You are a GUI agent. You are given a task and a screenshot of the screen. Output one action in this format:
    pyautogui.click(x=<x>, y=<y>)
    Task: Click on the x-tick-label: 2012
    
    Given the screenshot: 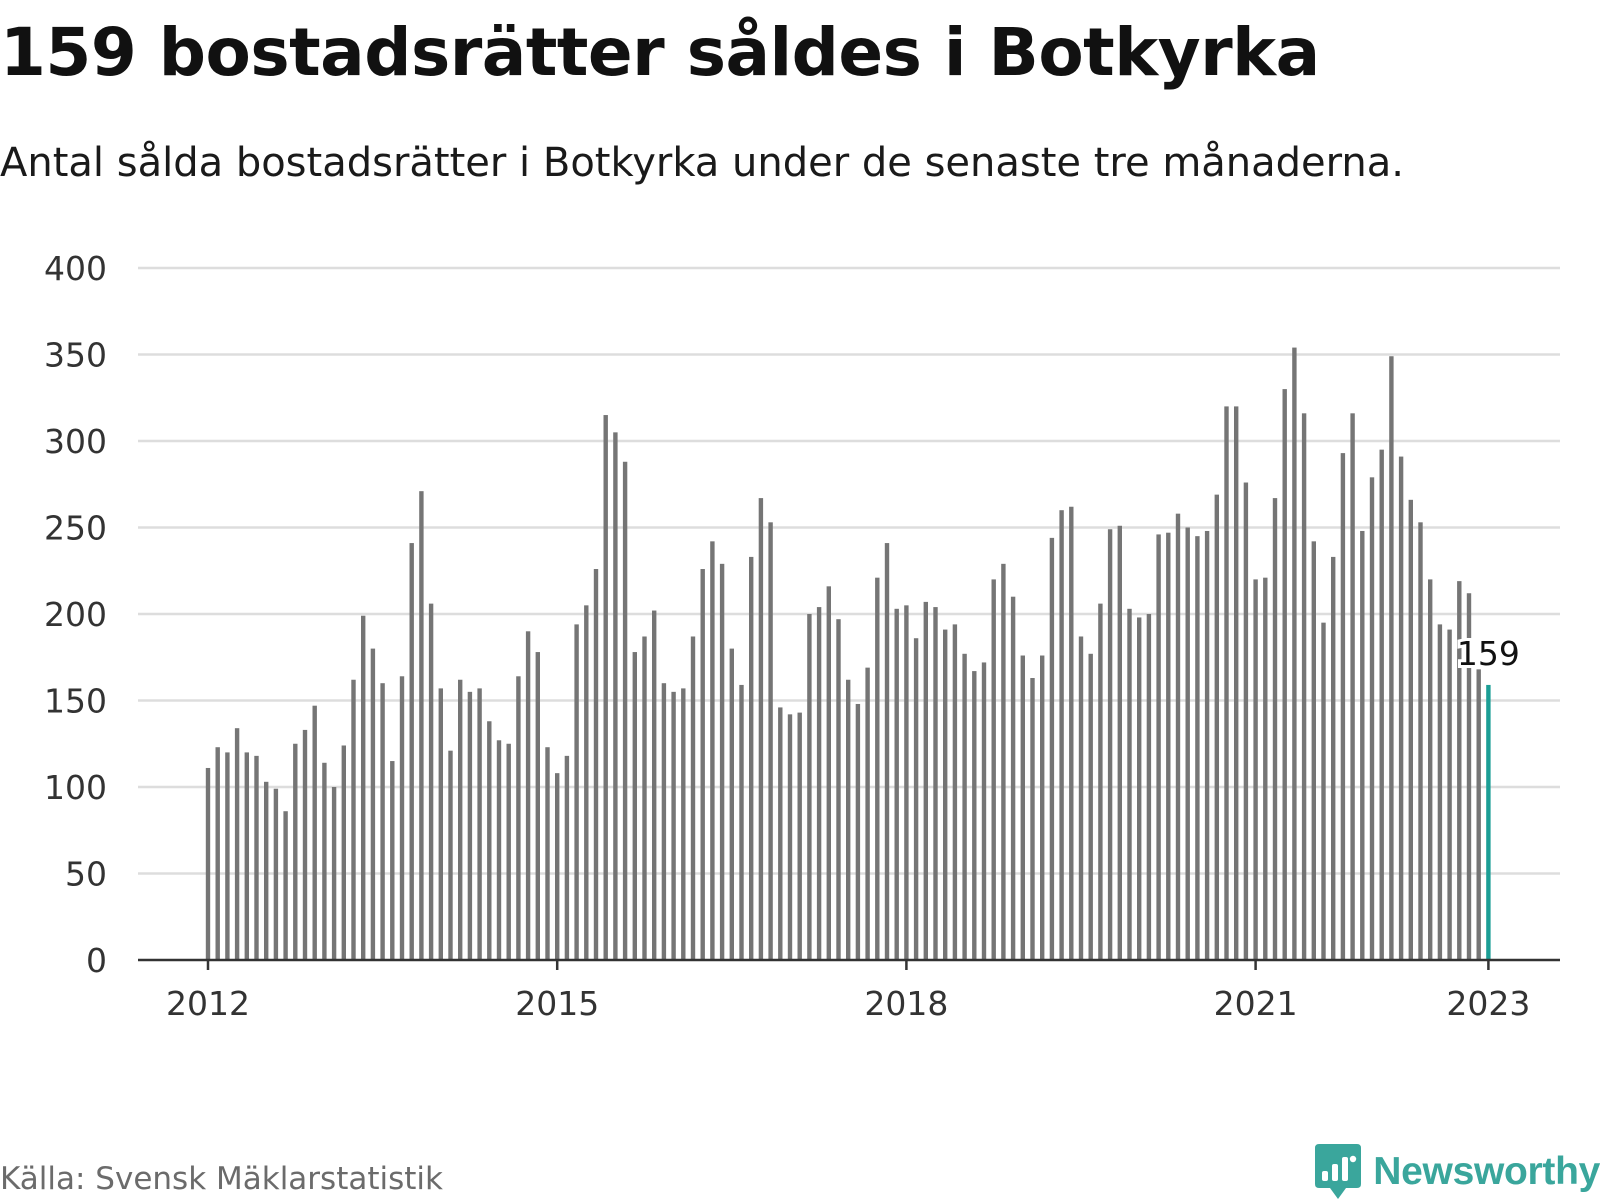 What is the action you would take?
    pyautogui.click(x=208, y=1003)
    